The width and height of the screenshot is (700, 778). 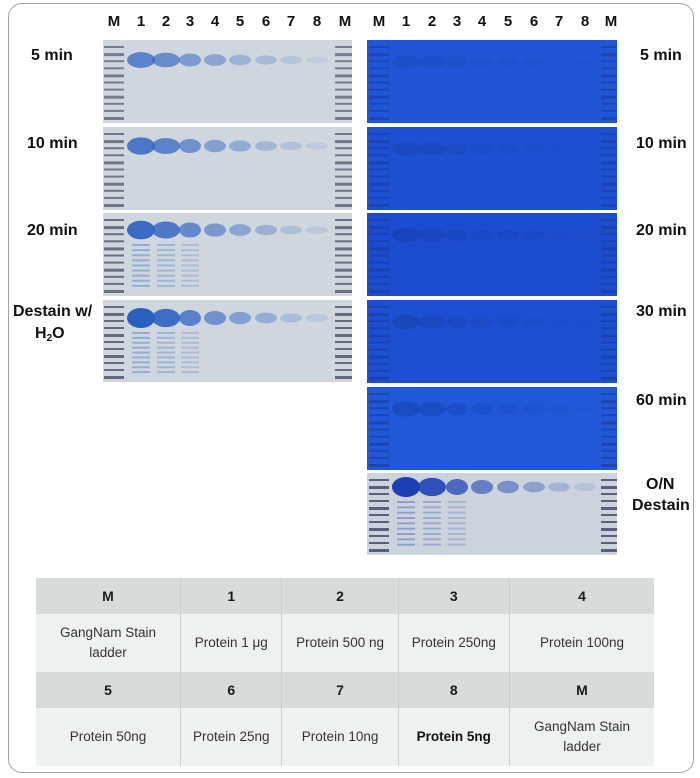 What do you see at coordinates (611, 21) in the screenshot?
I see `right-lane-header-9: M` at bounding box center [611, 21].